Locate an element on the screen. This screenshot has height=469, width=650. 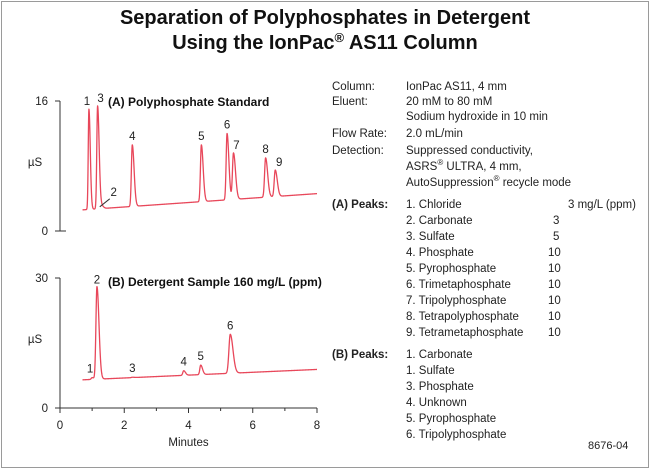
condition-label: Flow Rate: is located at coordinates (359, 134).